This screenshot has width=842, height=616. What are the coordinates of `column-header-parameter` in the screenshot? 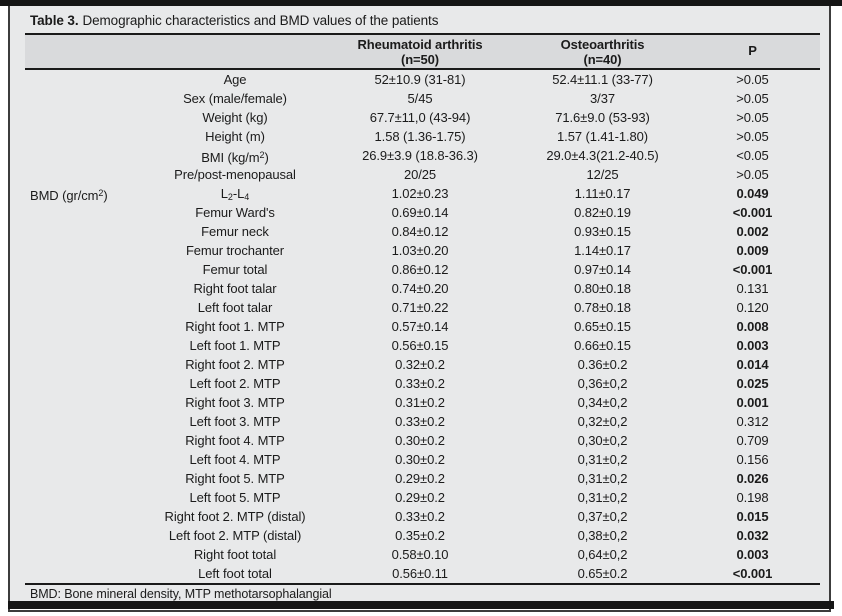 It's located at (235, 51).